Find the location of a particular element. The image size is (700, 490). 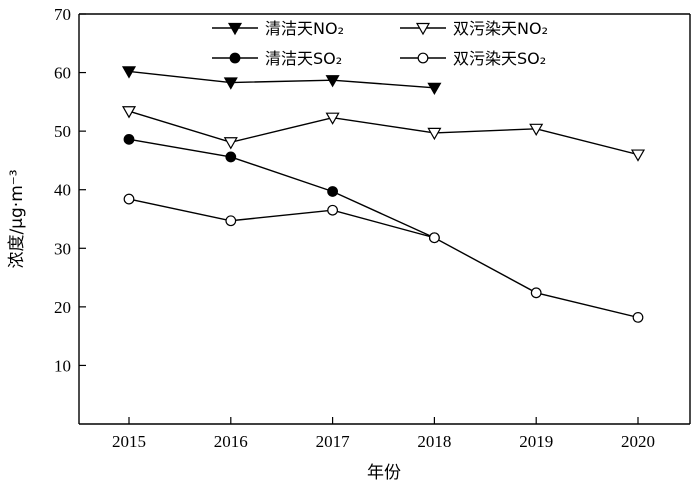

legend-label: 双污染天SO₂ is located at coordinates (499, 58).